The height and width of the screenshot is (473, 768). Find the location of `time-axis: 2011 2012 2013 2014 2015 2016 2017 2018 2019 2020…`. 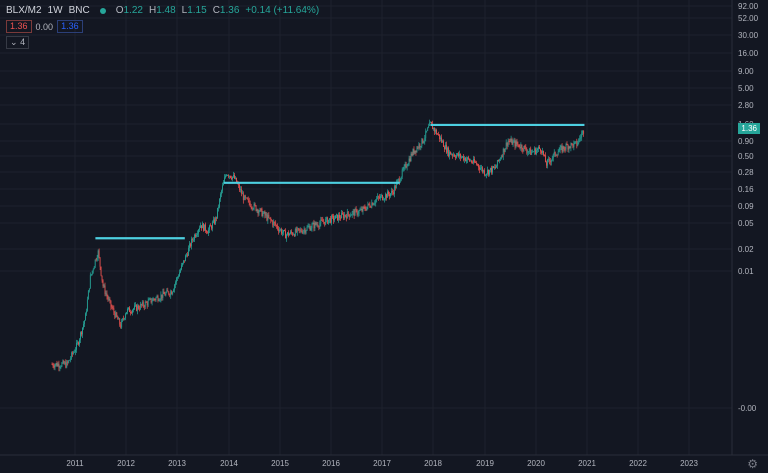

time-axis: 2011 2012 2013 2014 2015 2016 2017 2018 2019 2020… is located at coordinates (384, 461).